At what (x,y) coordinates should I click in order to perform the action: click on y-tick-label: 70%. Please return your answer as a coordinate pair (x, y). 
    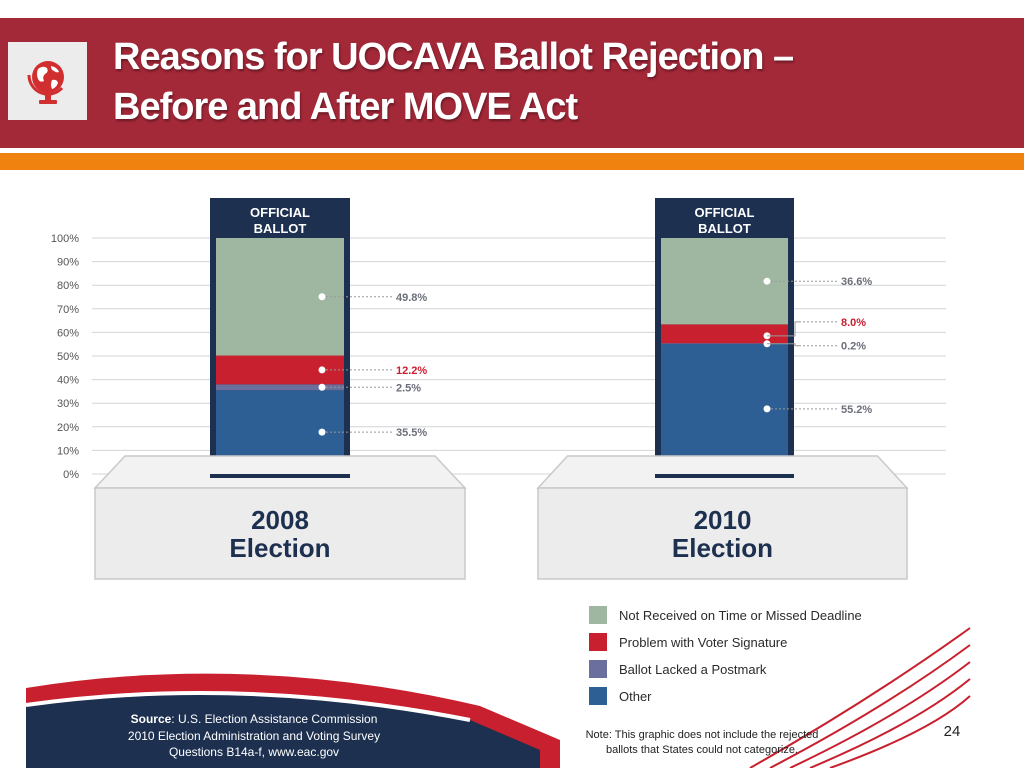
    Looking at the image, I should click on (68, 310).